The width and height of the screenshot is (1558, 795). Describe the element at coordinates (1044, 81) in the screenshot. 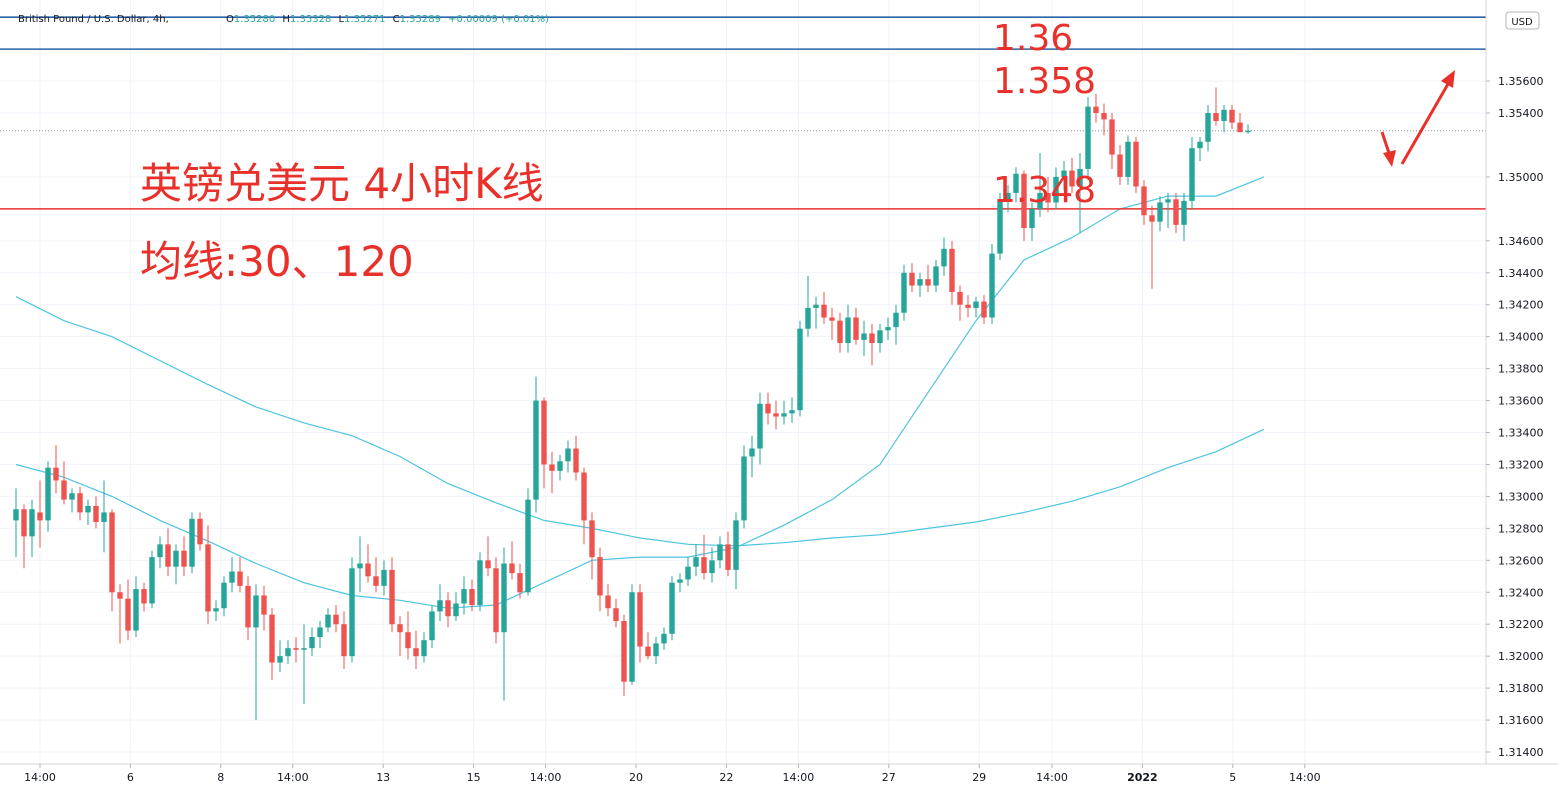

I see `level-label-1-358: 1.358` at that location.